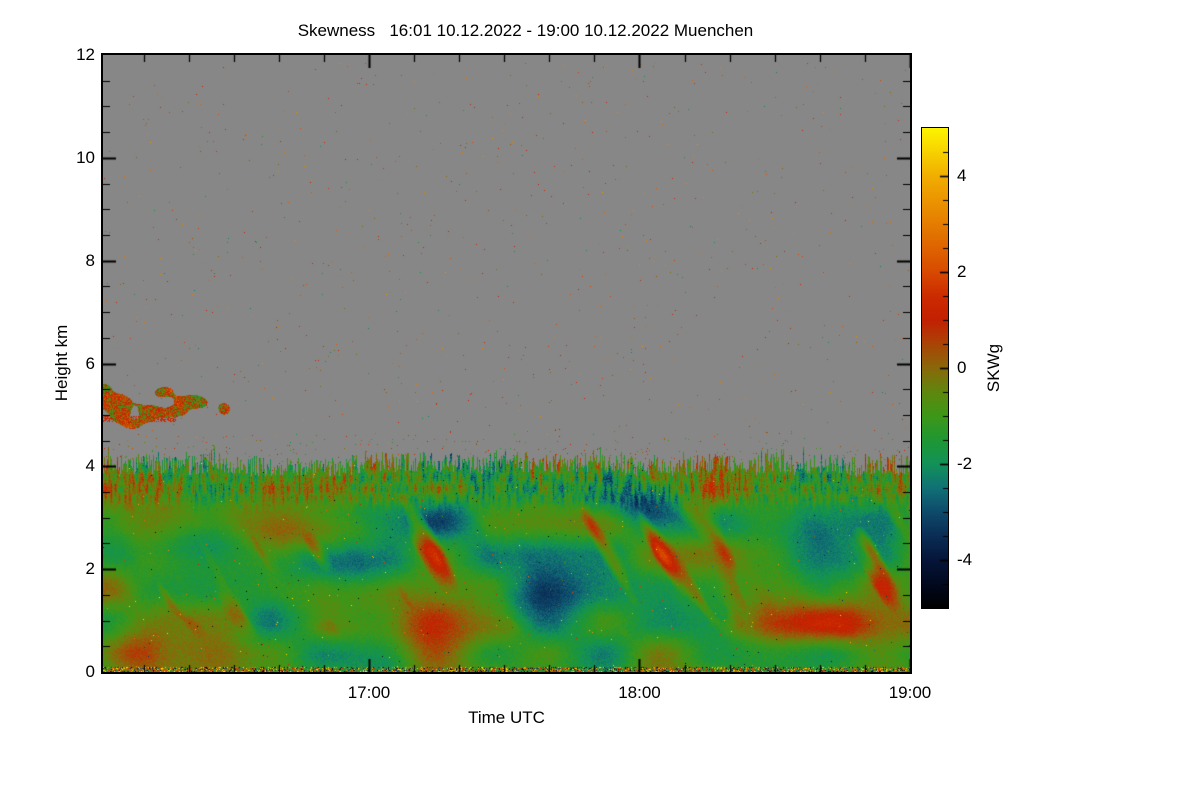 The image size is (1200, 800). What do you see at coordinates (90, 671) in the screenshot?
I see `y-tick-label: 0` at bounding box center [90, 671].